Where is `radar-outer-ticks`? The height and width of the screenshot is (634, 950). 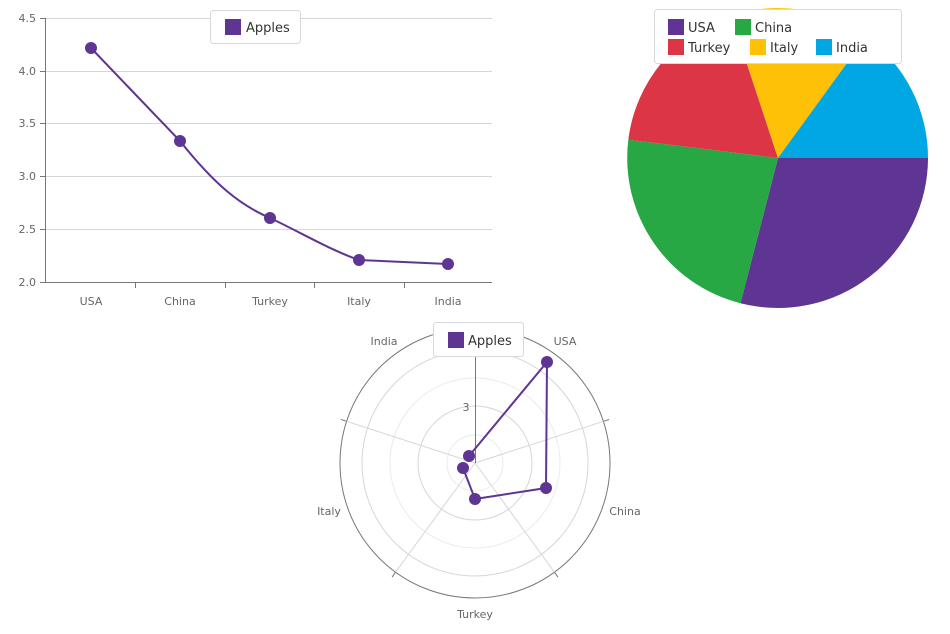
radar-outer-ticks is located at coordinates (475, 498).